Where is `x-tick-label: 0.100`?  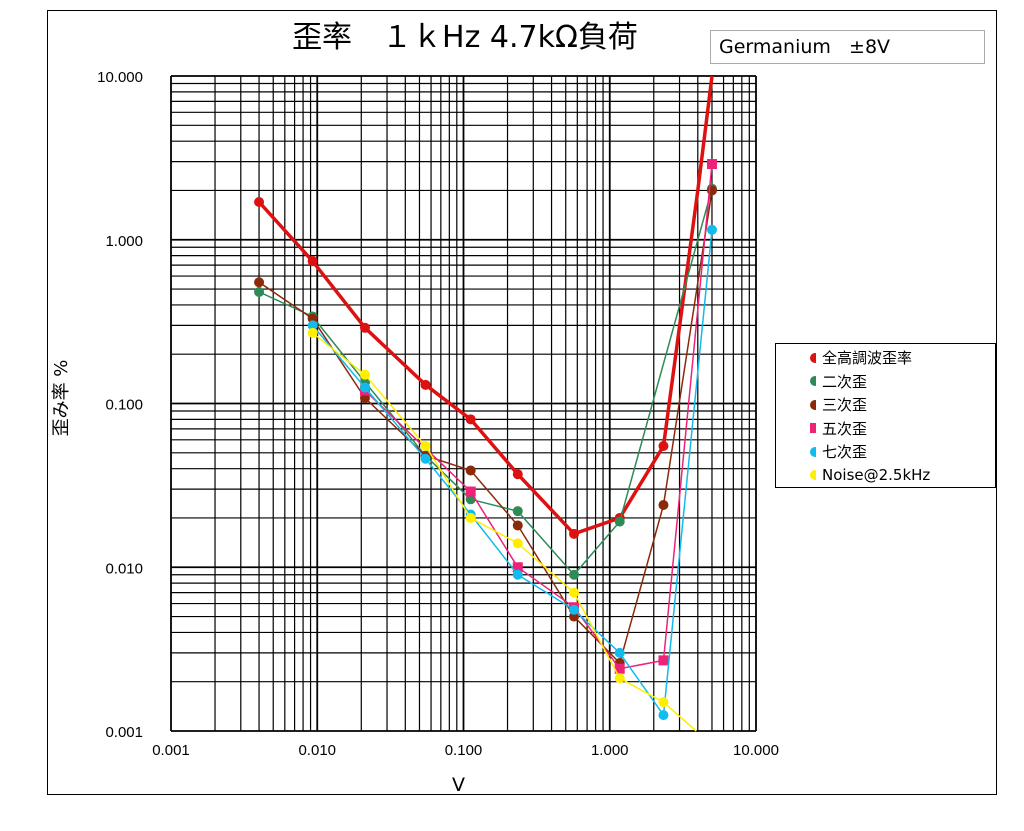
x-tick-label: 0.100 is located at coordinates (464, 750).